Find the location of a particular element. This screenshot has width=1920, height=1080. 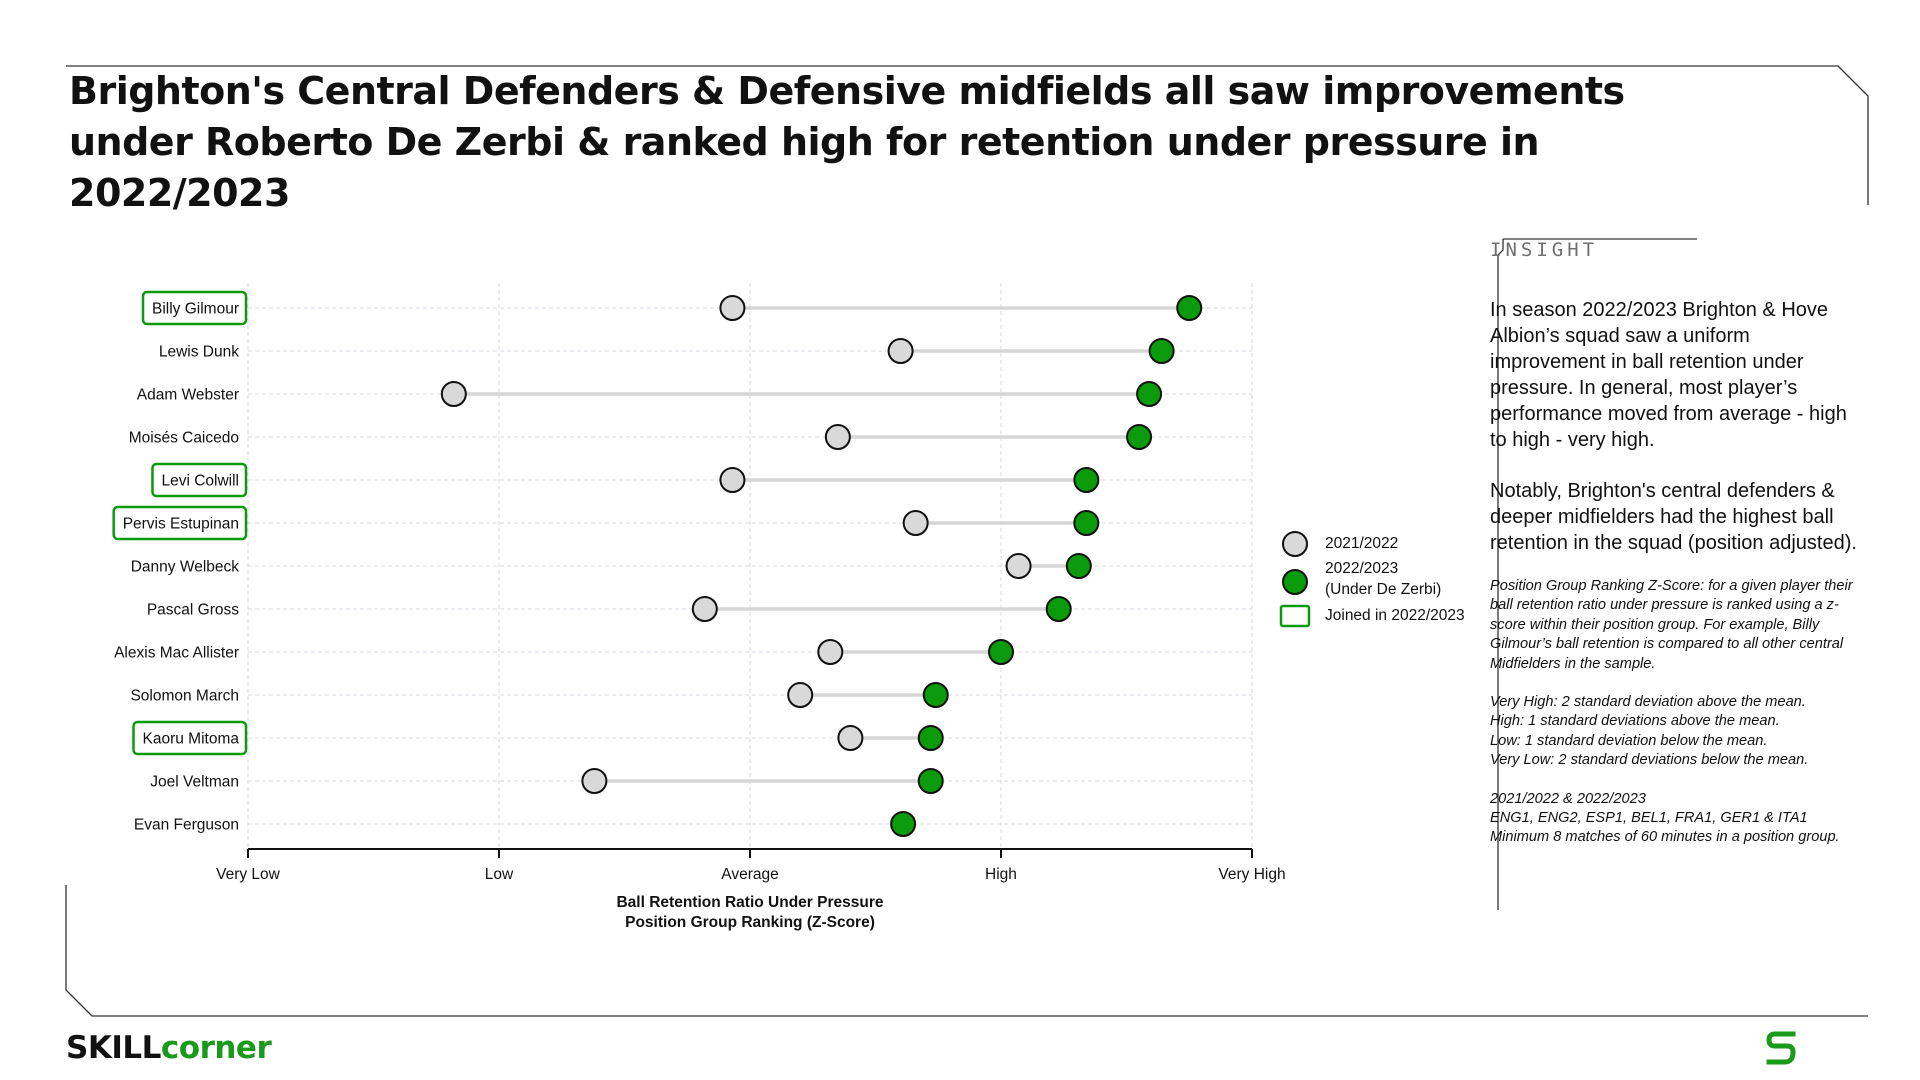

x-tick-label: Very Low is located at coordinates (248, 874).